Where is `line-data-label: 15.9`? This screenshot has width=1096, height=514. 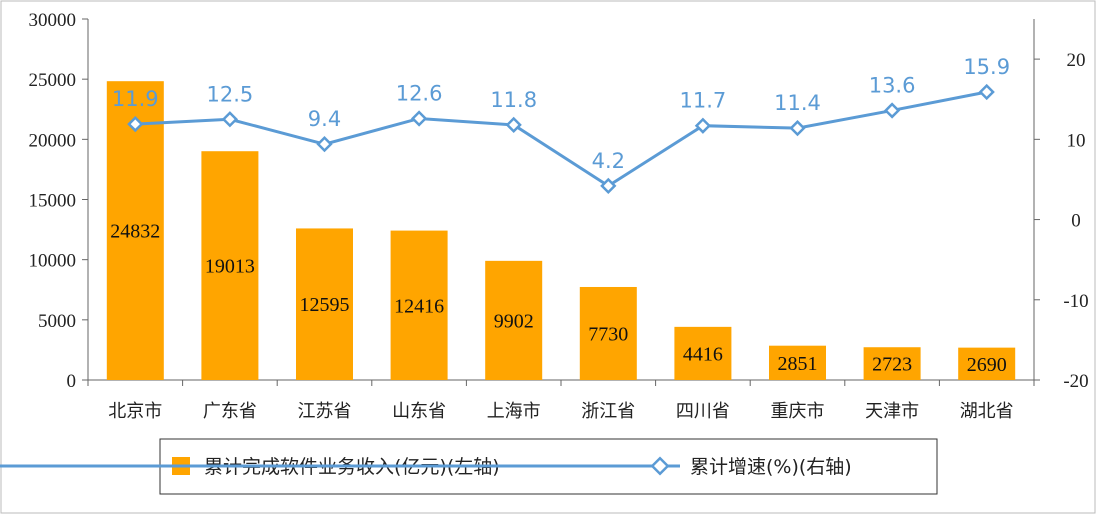
line-data-label: 15.9 is located at coordinates (986, 67).